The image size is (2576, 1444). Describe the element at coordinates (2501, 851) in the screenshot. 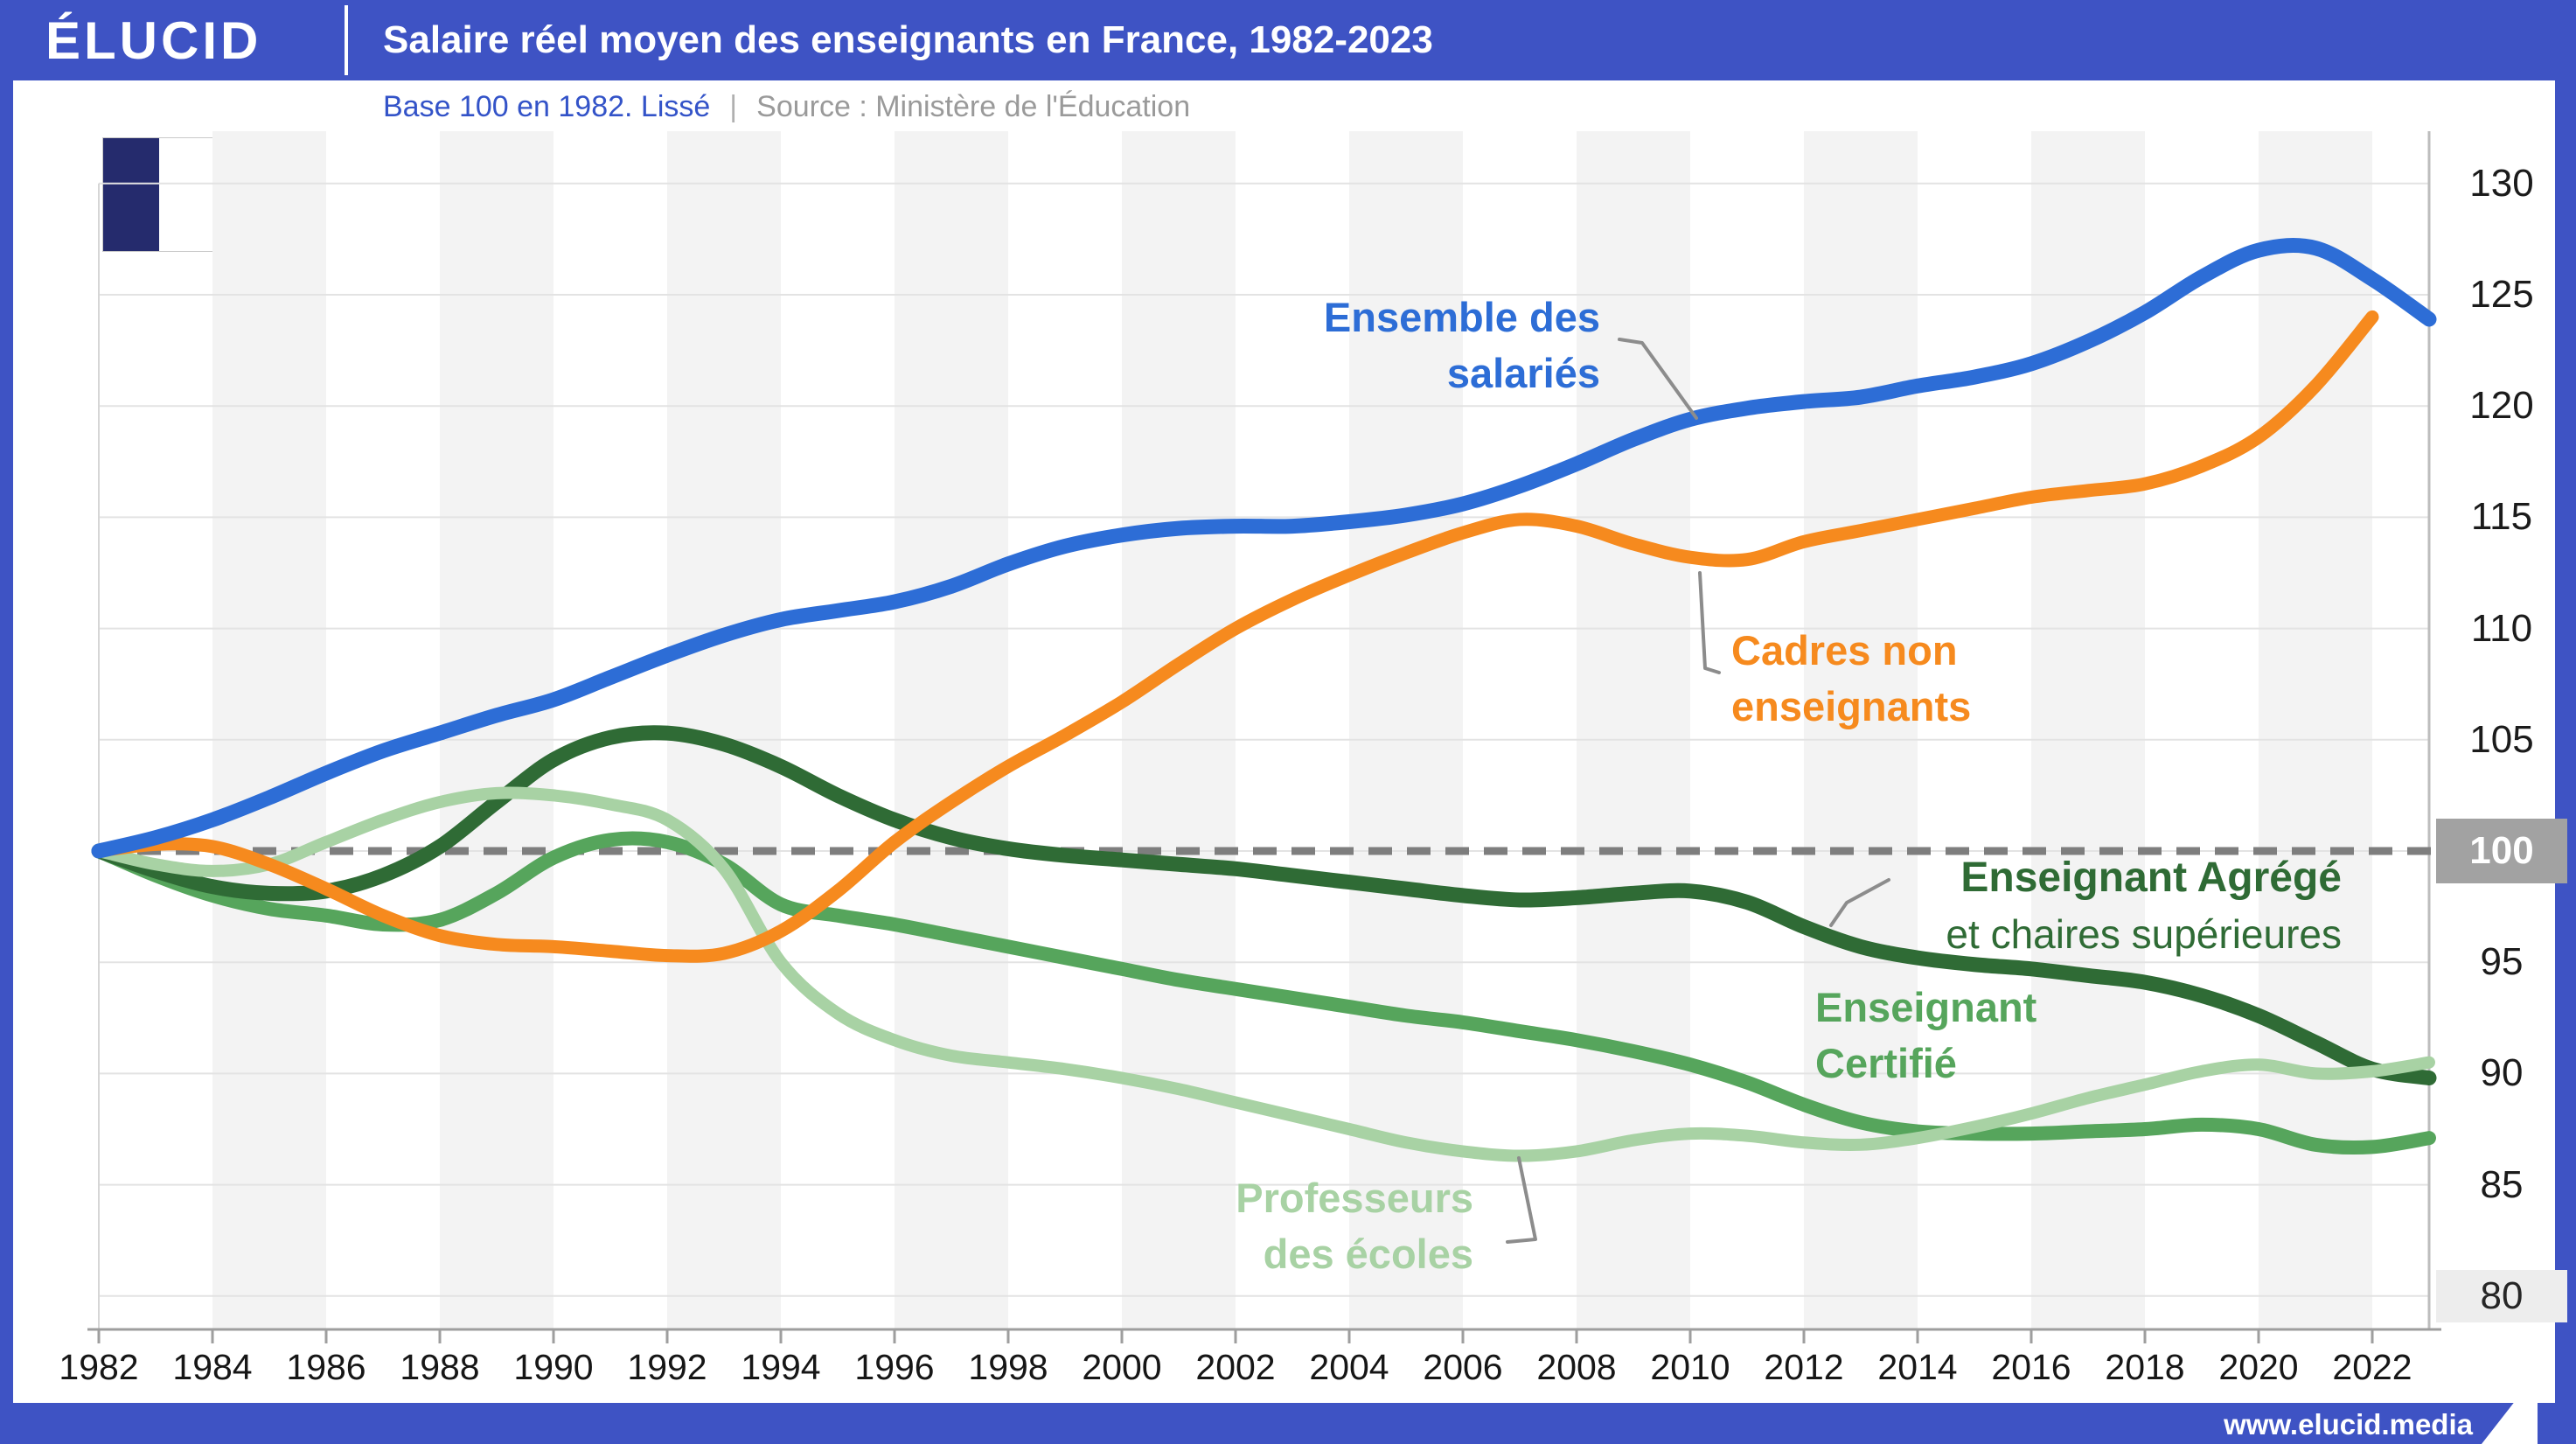

I see `y-tick-label-100: 100` at that location.